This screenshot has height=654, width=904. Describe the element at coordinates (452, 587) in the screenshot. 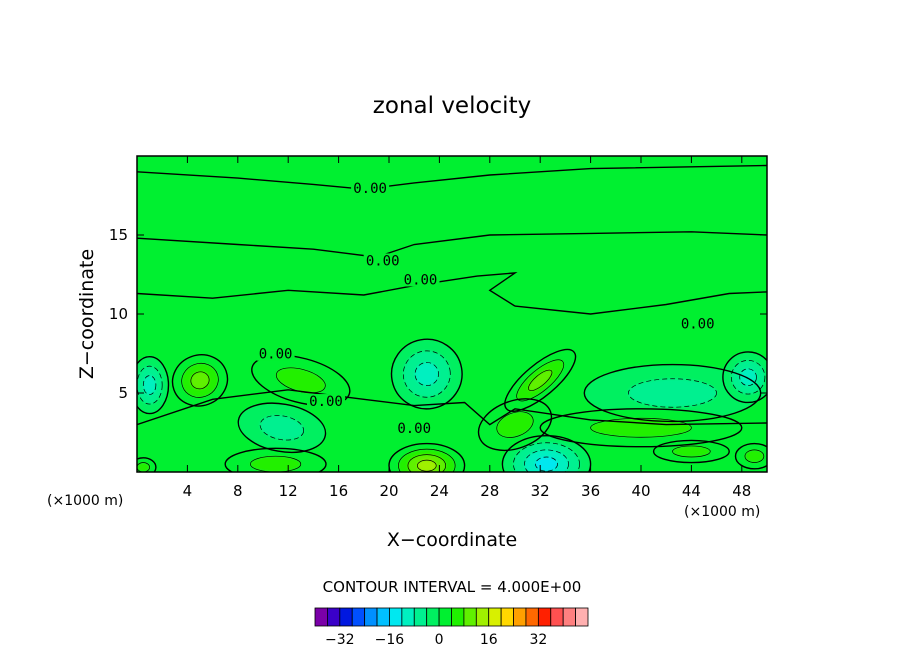

I see `contour-interval-label: CONTOUR INTERVAL = 4.000E+00` at that location.